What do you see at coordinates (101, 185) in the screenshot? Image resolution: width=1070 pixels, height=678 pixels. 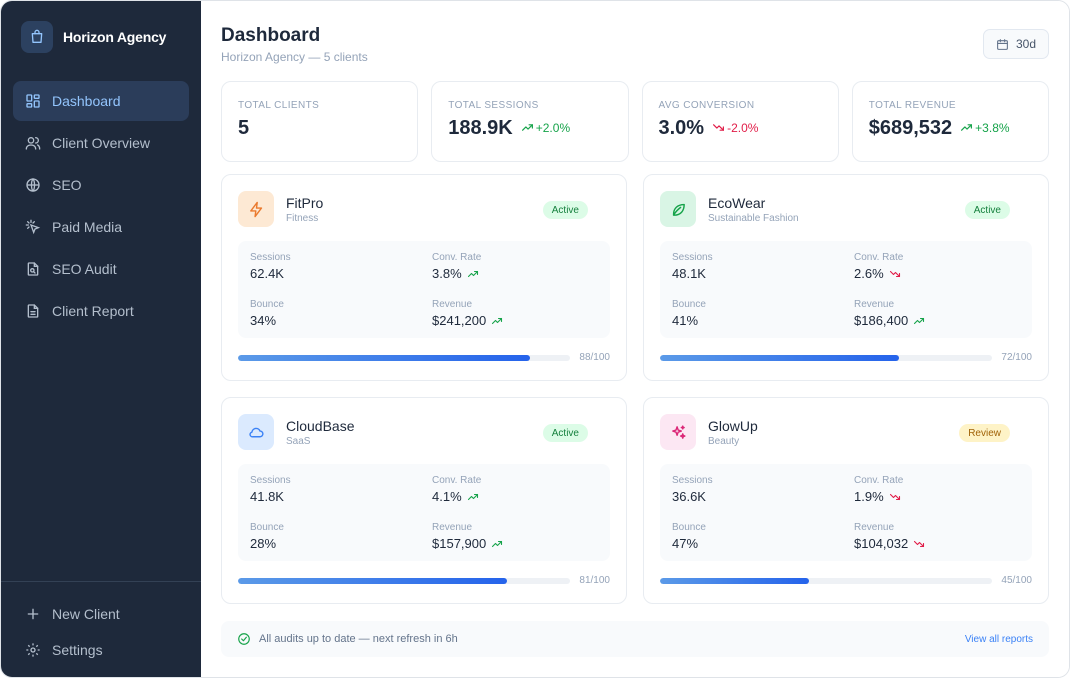 I see `sidebar-item-seo: SEO` at bounding box center [101, 185].